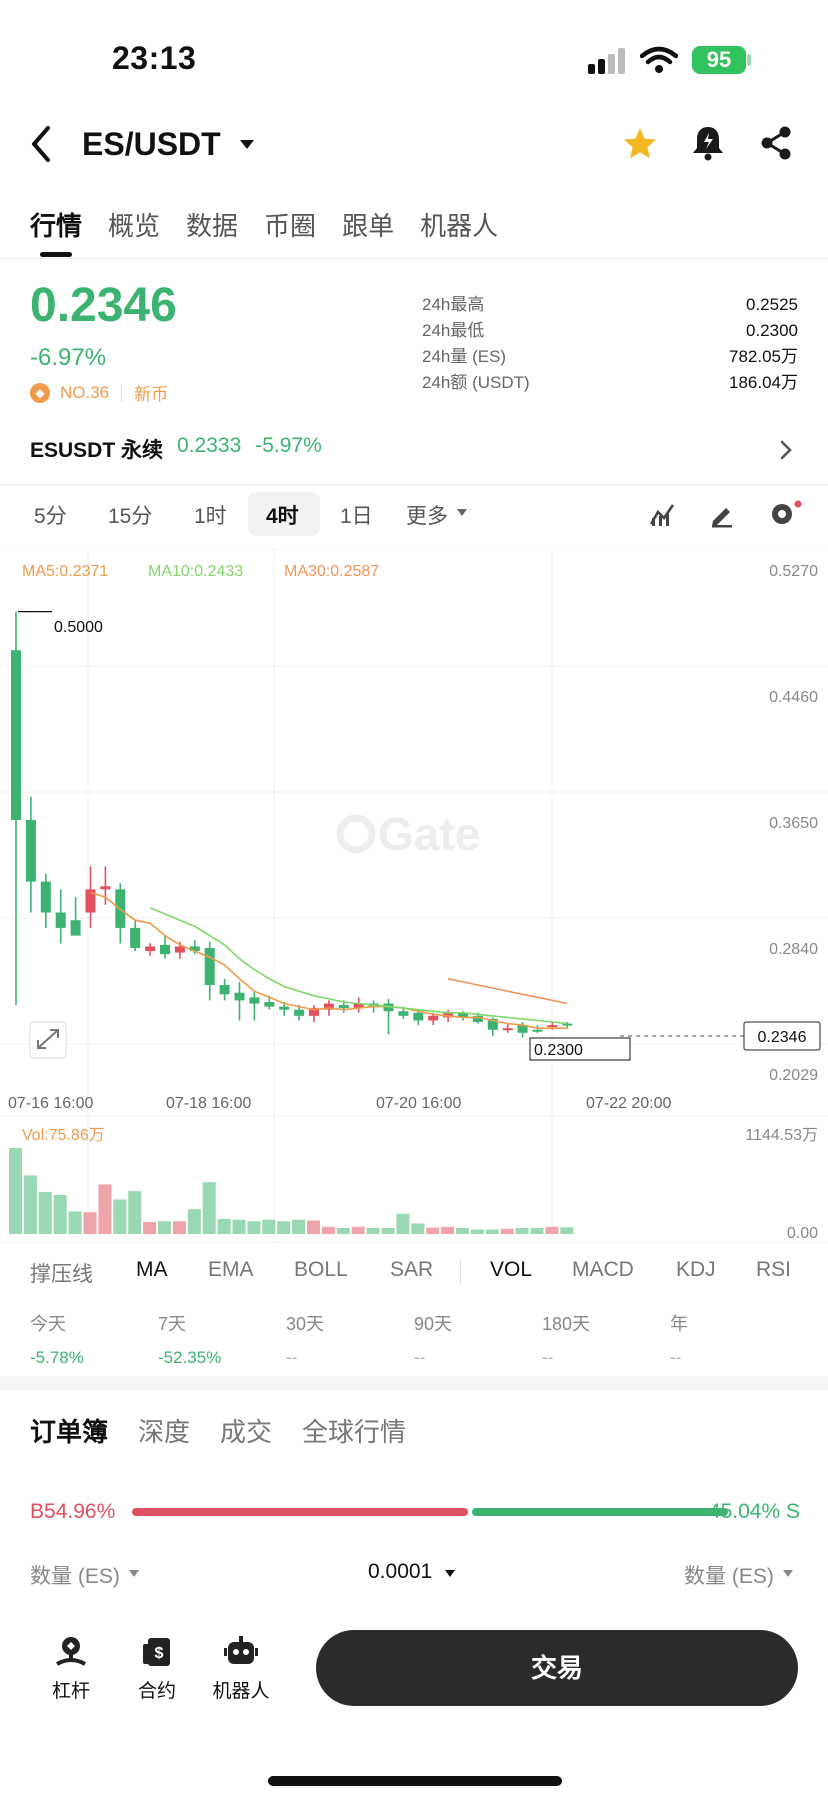 The height and width of the screenshot is (1800, 828). Describe the element at coordinates (176, 449) in the screenshot. I see `perpetual-row: ESUSDT 永续 0.2333 -5.97%` at that location.